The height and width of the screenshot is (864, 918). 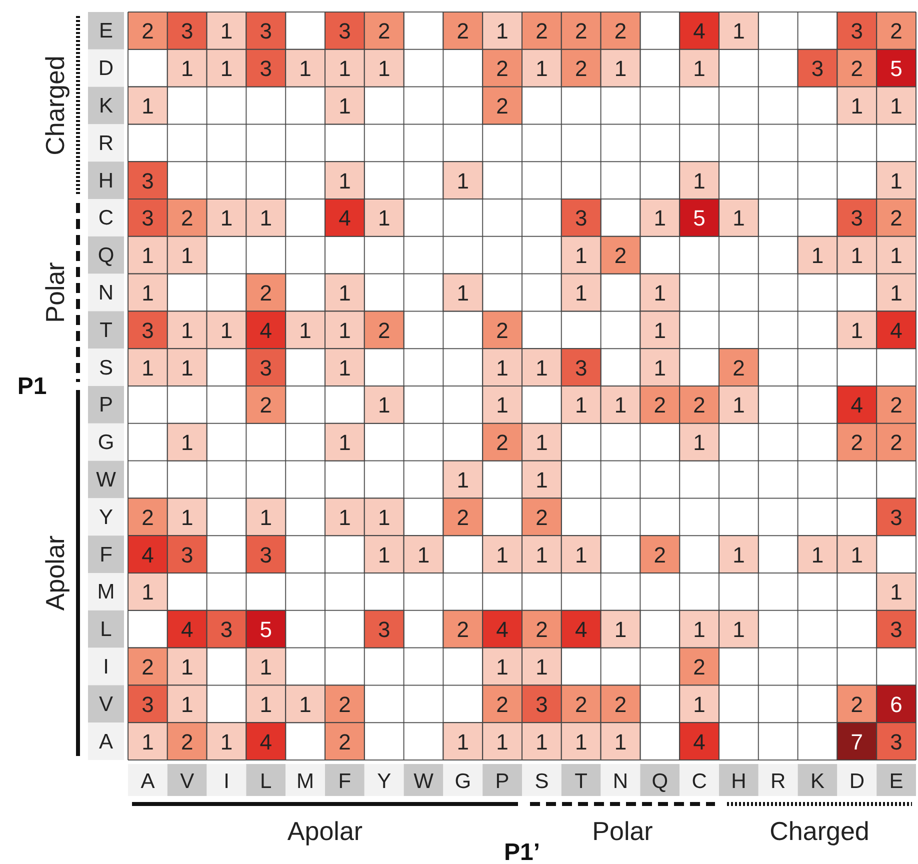 What do you see at coordinates (55, 573) in the screenshot?
I see `text: Apolar` at bounding box center [55, 573].